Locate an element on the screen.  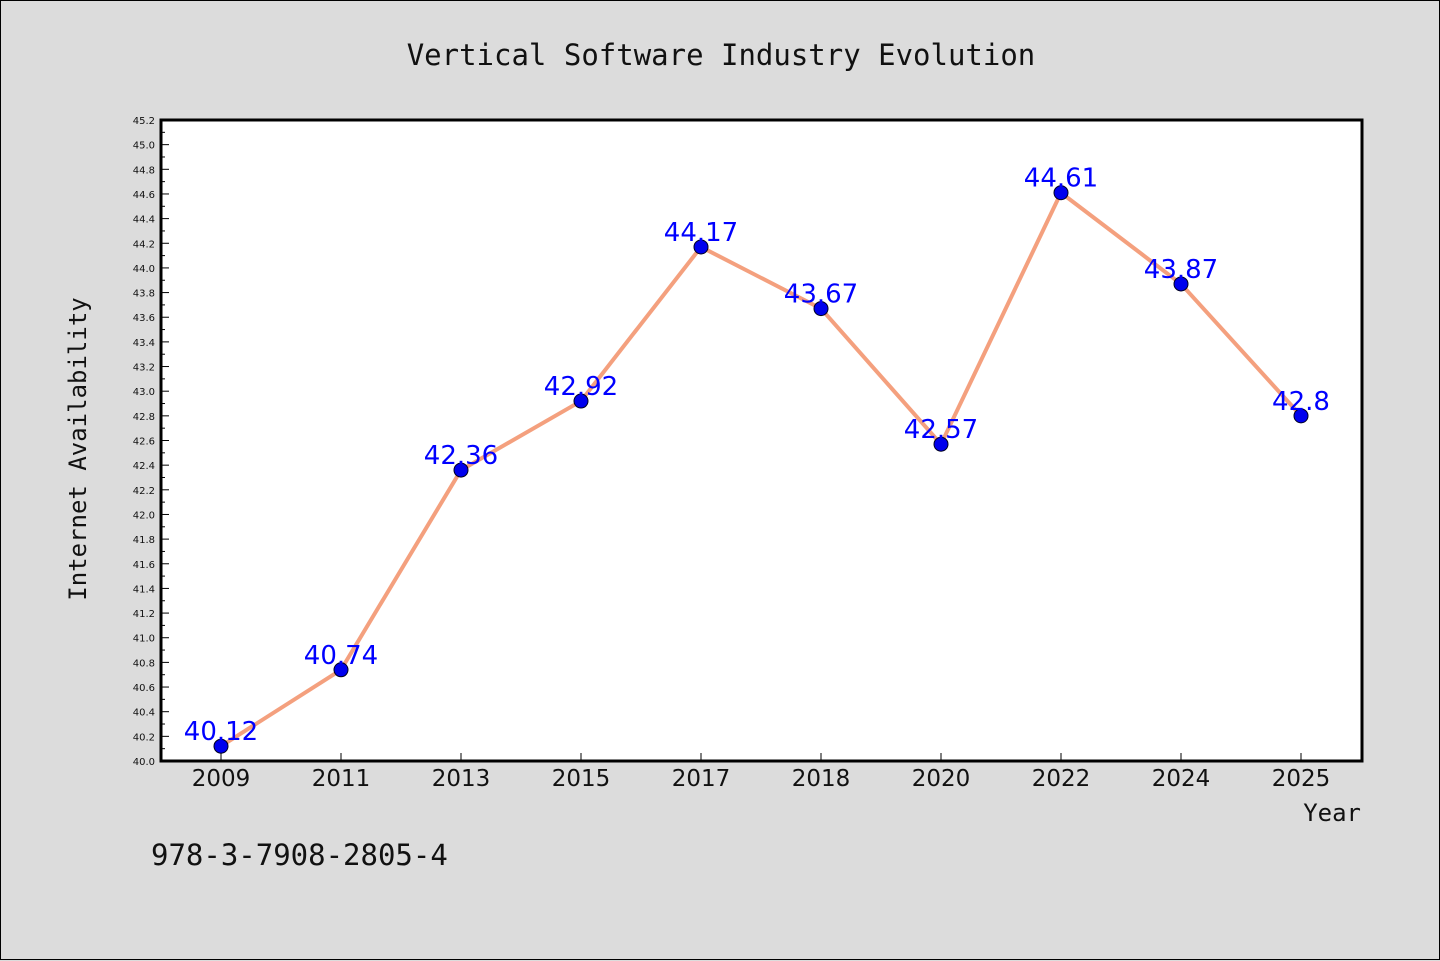
y-tick-label: 44.4 is located at coordinates (144, 220).